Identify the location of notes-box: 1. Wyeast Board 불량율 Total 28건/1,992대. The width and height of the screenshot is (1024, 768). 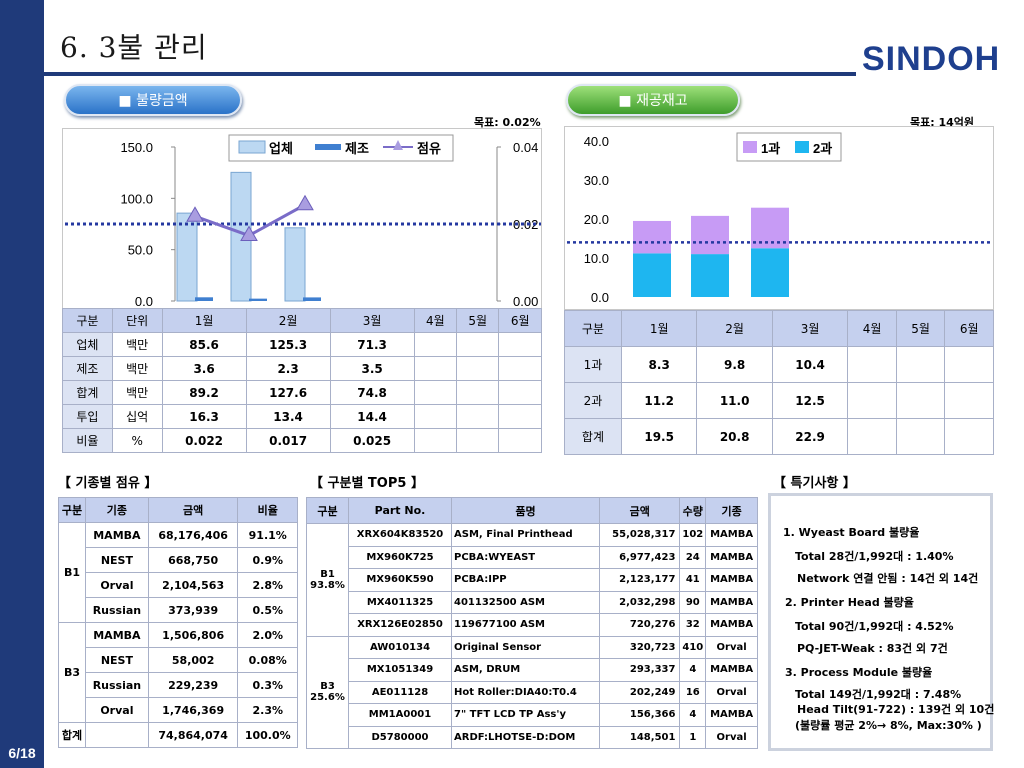
(881, 622).